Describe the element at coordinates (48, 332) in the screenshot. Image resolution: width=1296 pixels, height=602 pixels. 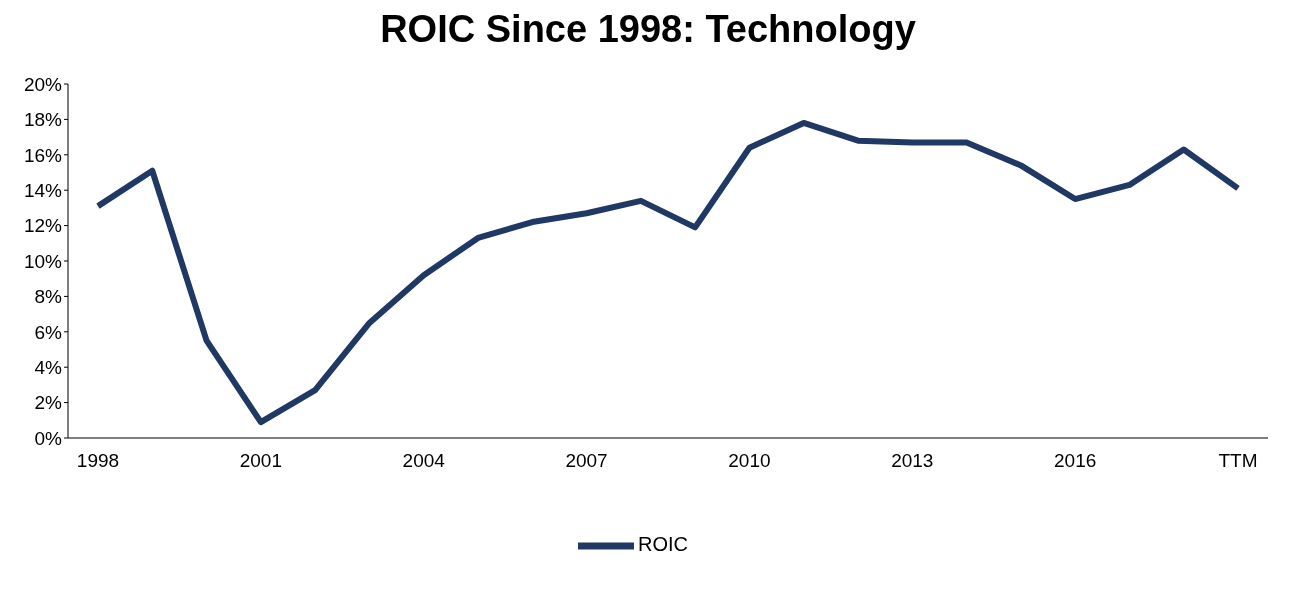
I see `y-tick-label: 6%` at that location.